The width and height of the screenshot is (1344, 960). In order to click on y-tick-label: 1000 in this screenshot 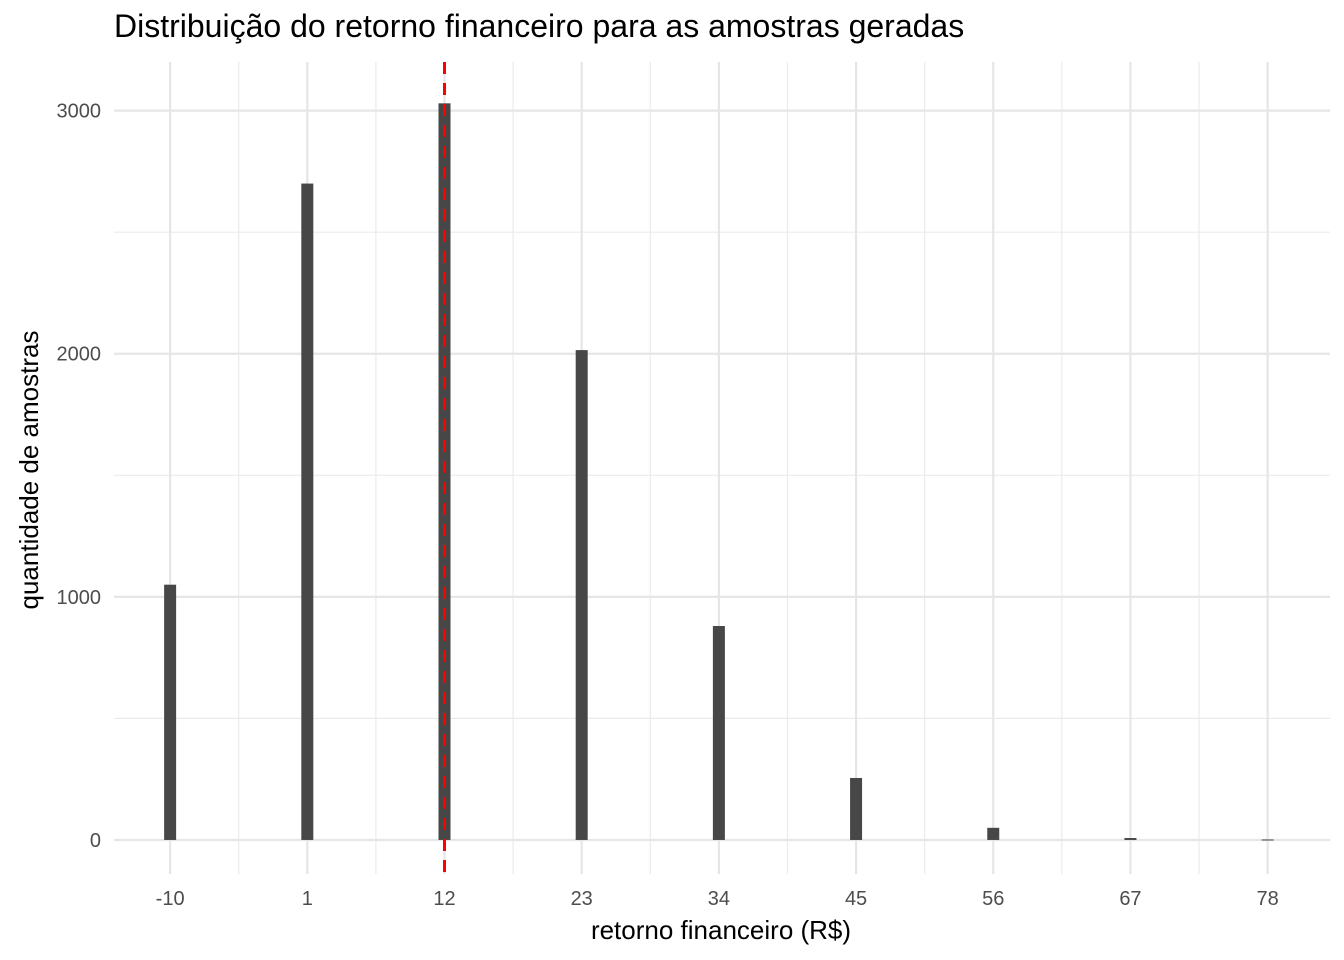, I will do `click(79, 598)`.